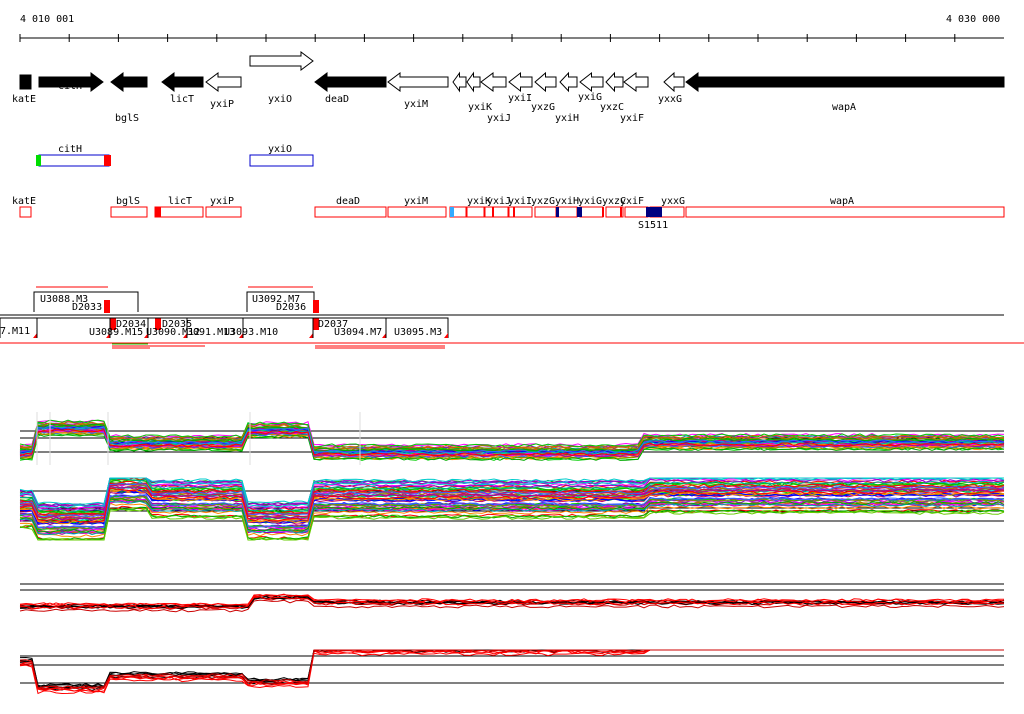 The width and height of the screenshot is (1024, 714). What do you see at coordinates (632, 201) in the screenshot?
I see `track-label: yxiF` at bounding box center [632, 201].